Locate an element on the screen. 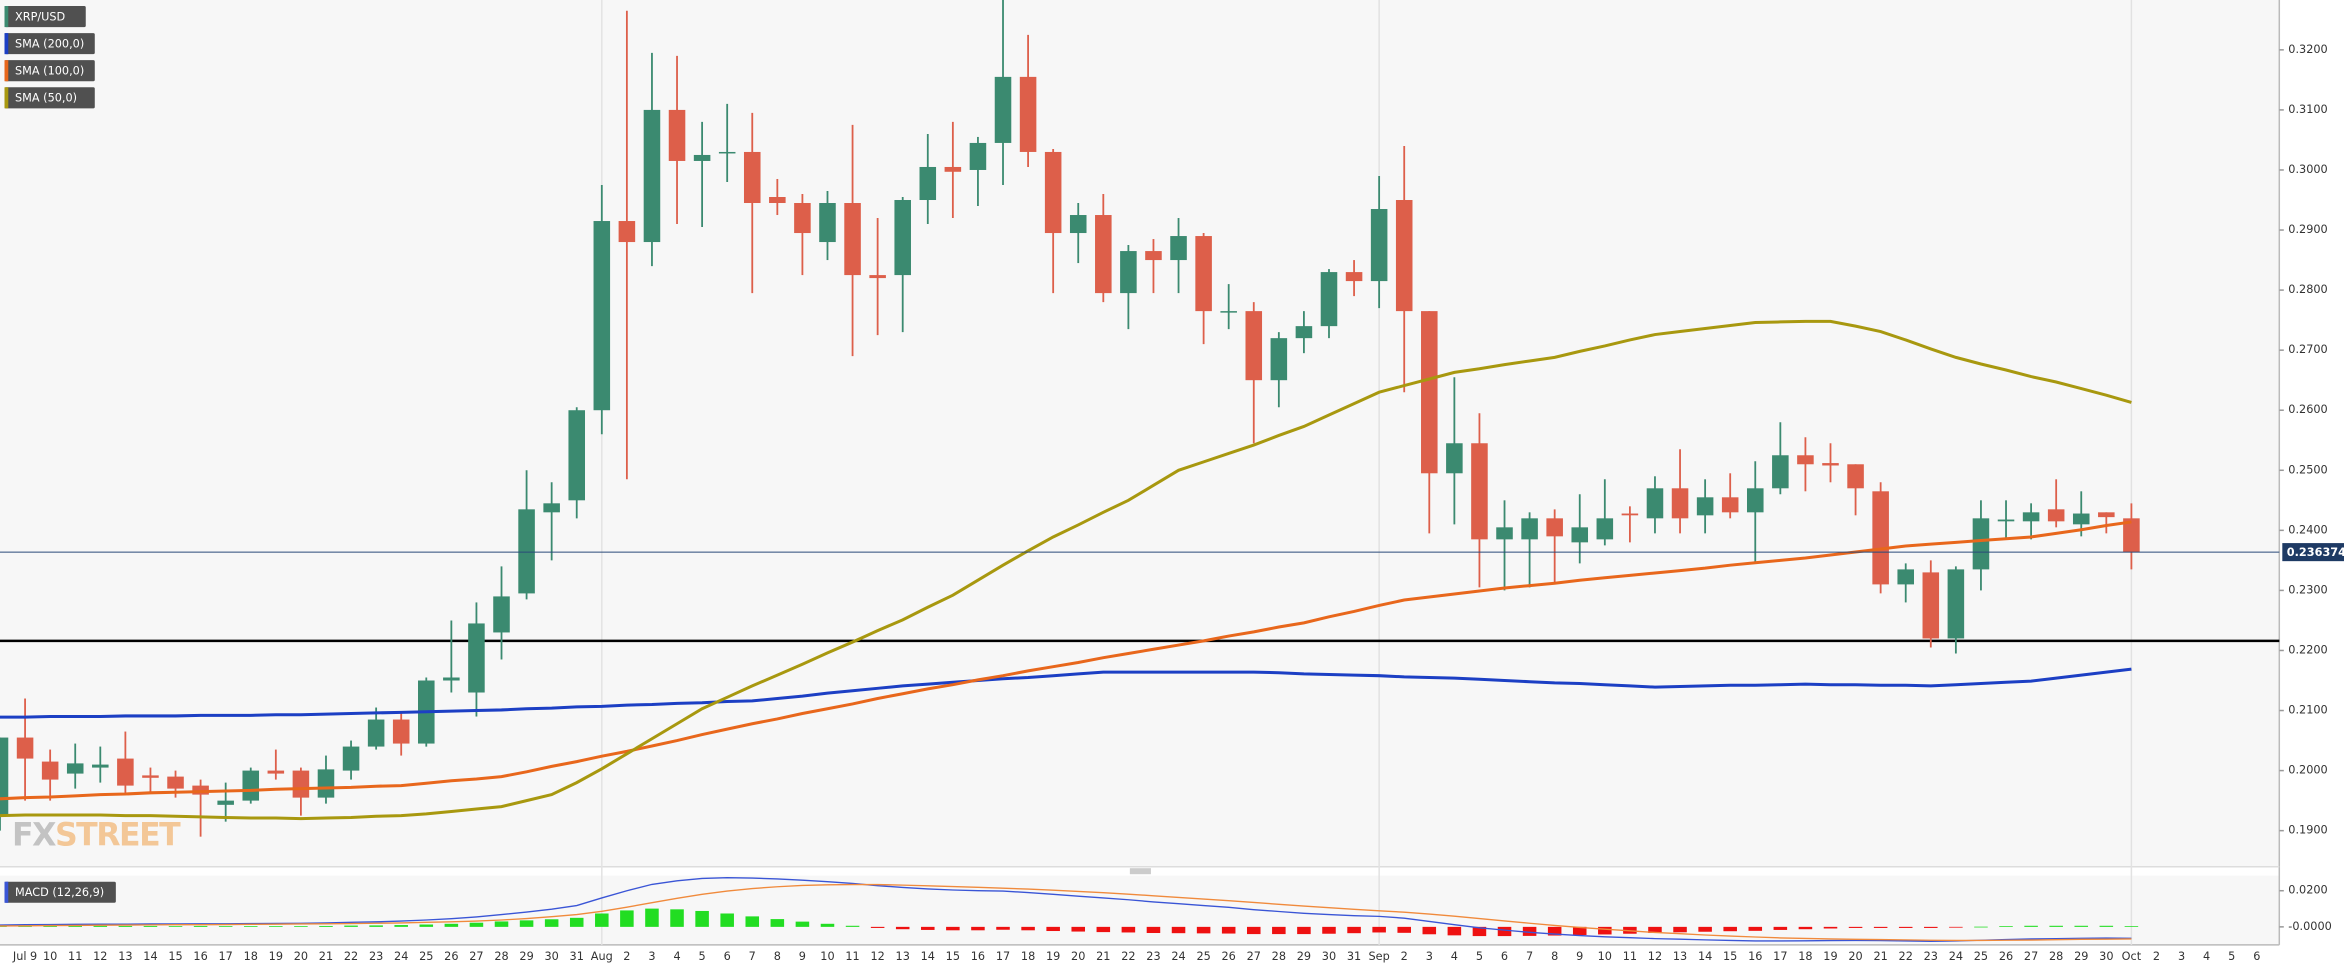  x-tick-label: 17 is located at coordinates (226, 956).